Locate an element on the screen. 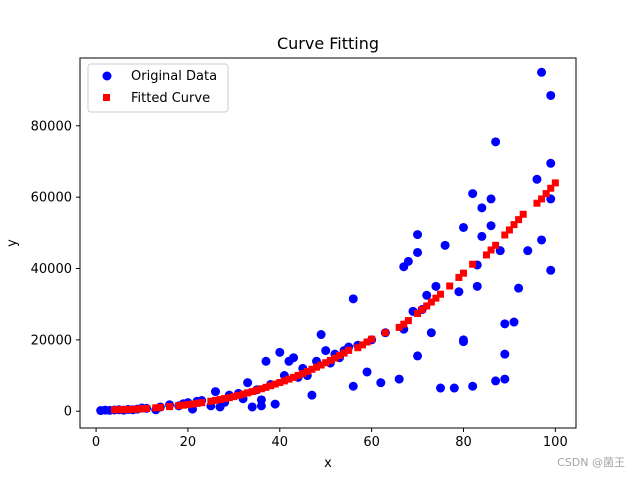 The image size is (640, 480). legend-marker-original is located at coordinates (107, 76).